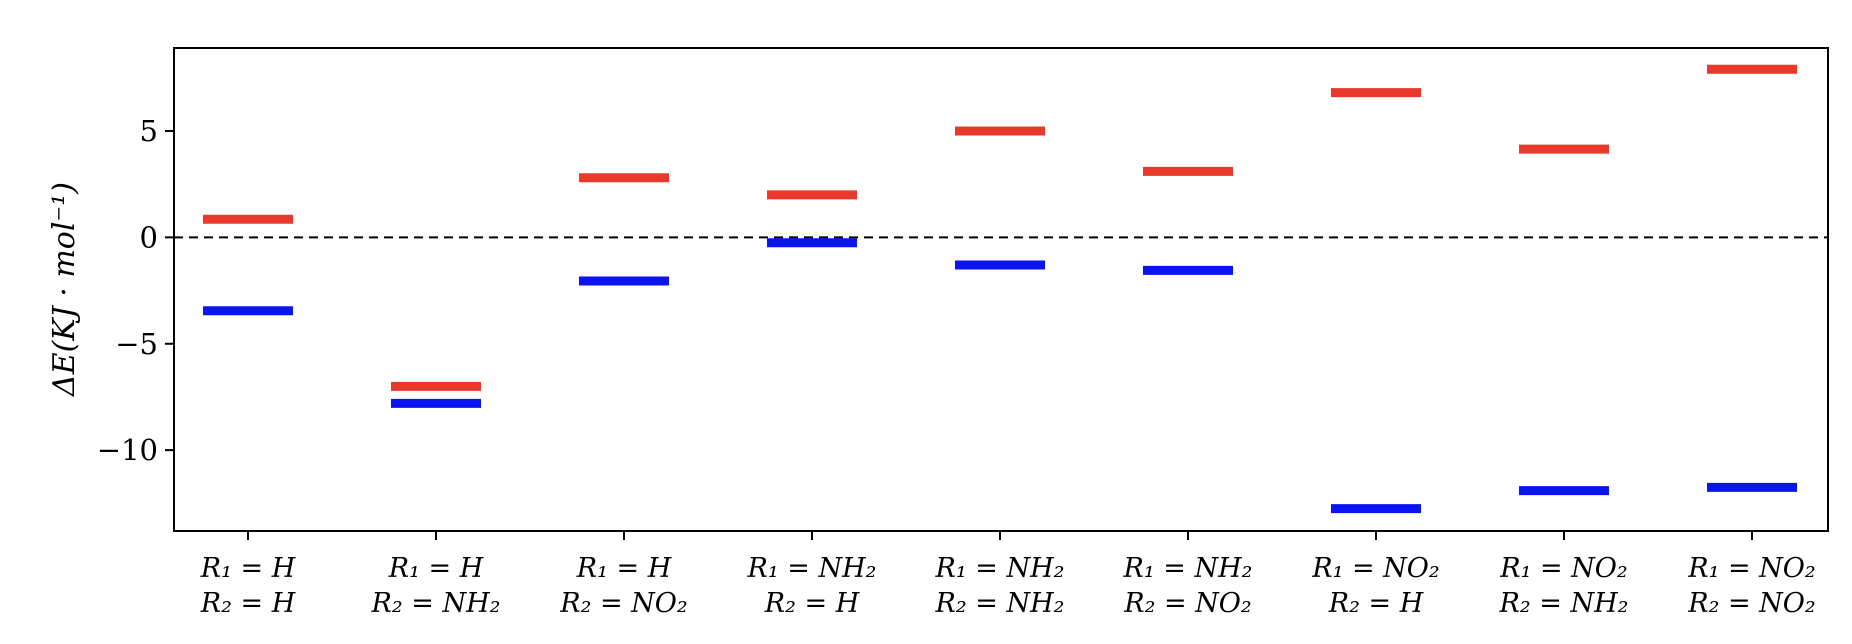 Image resolution: width=1852 pixels, height=644 pixels. Describe the element at coordinates (136, 344) in the screenshot. I see `y-tick-label: −5` at that location.